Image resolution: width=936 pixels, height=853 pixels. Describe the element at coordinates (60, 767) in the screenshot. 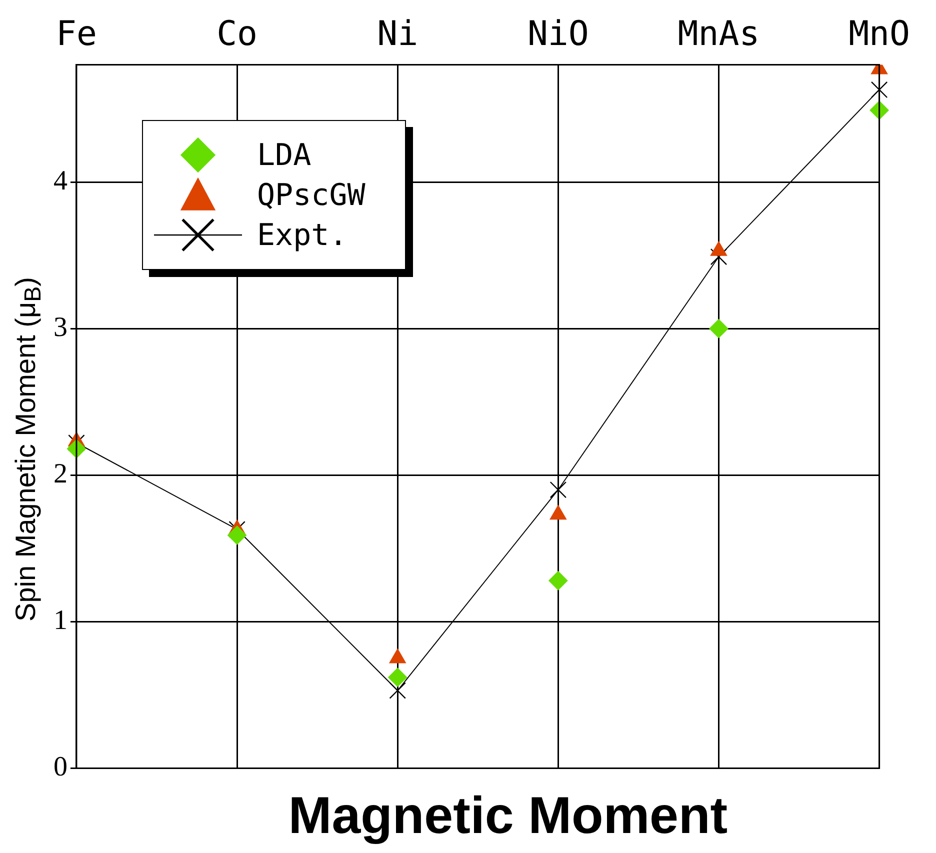

I see `y-tick-label: 0` at that location.